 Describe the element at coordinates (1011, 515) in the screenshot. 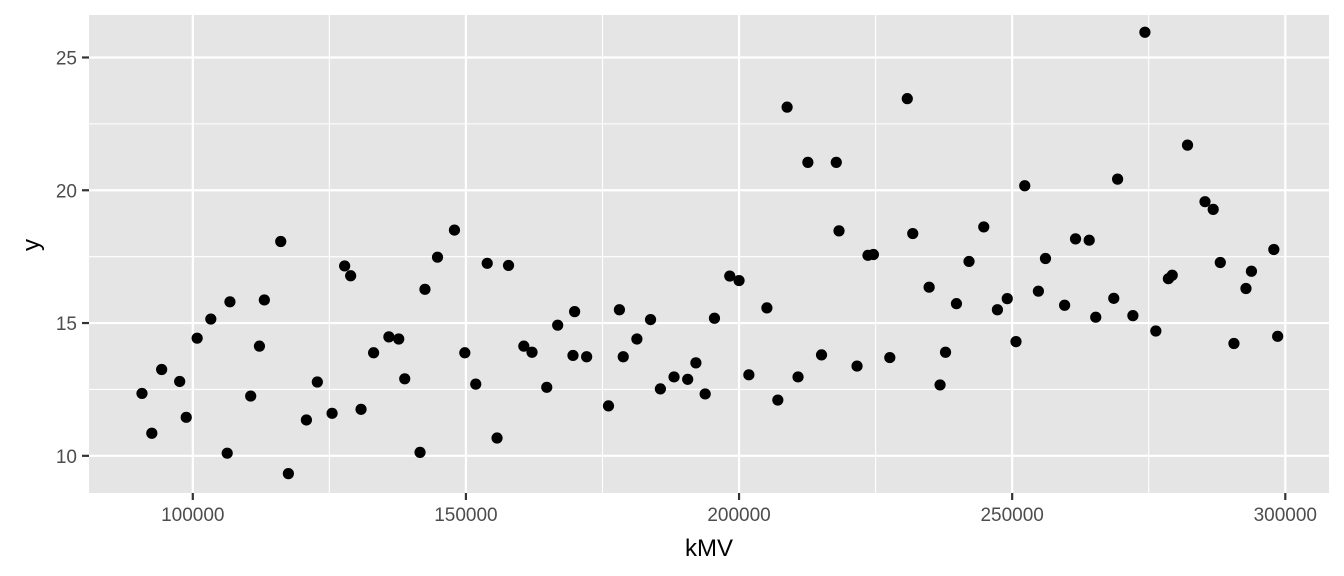

I see `x-tick-label: 250000` at that location.